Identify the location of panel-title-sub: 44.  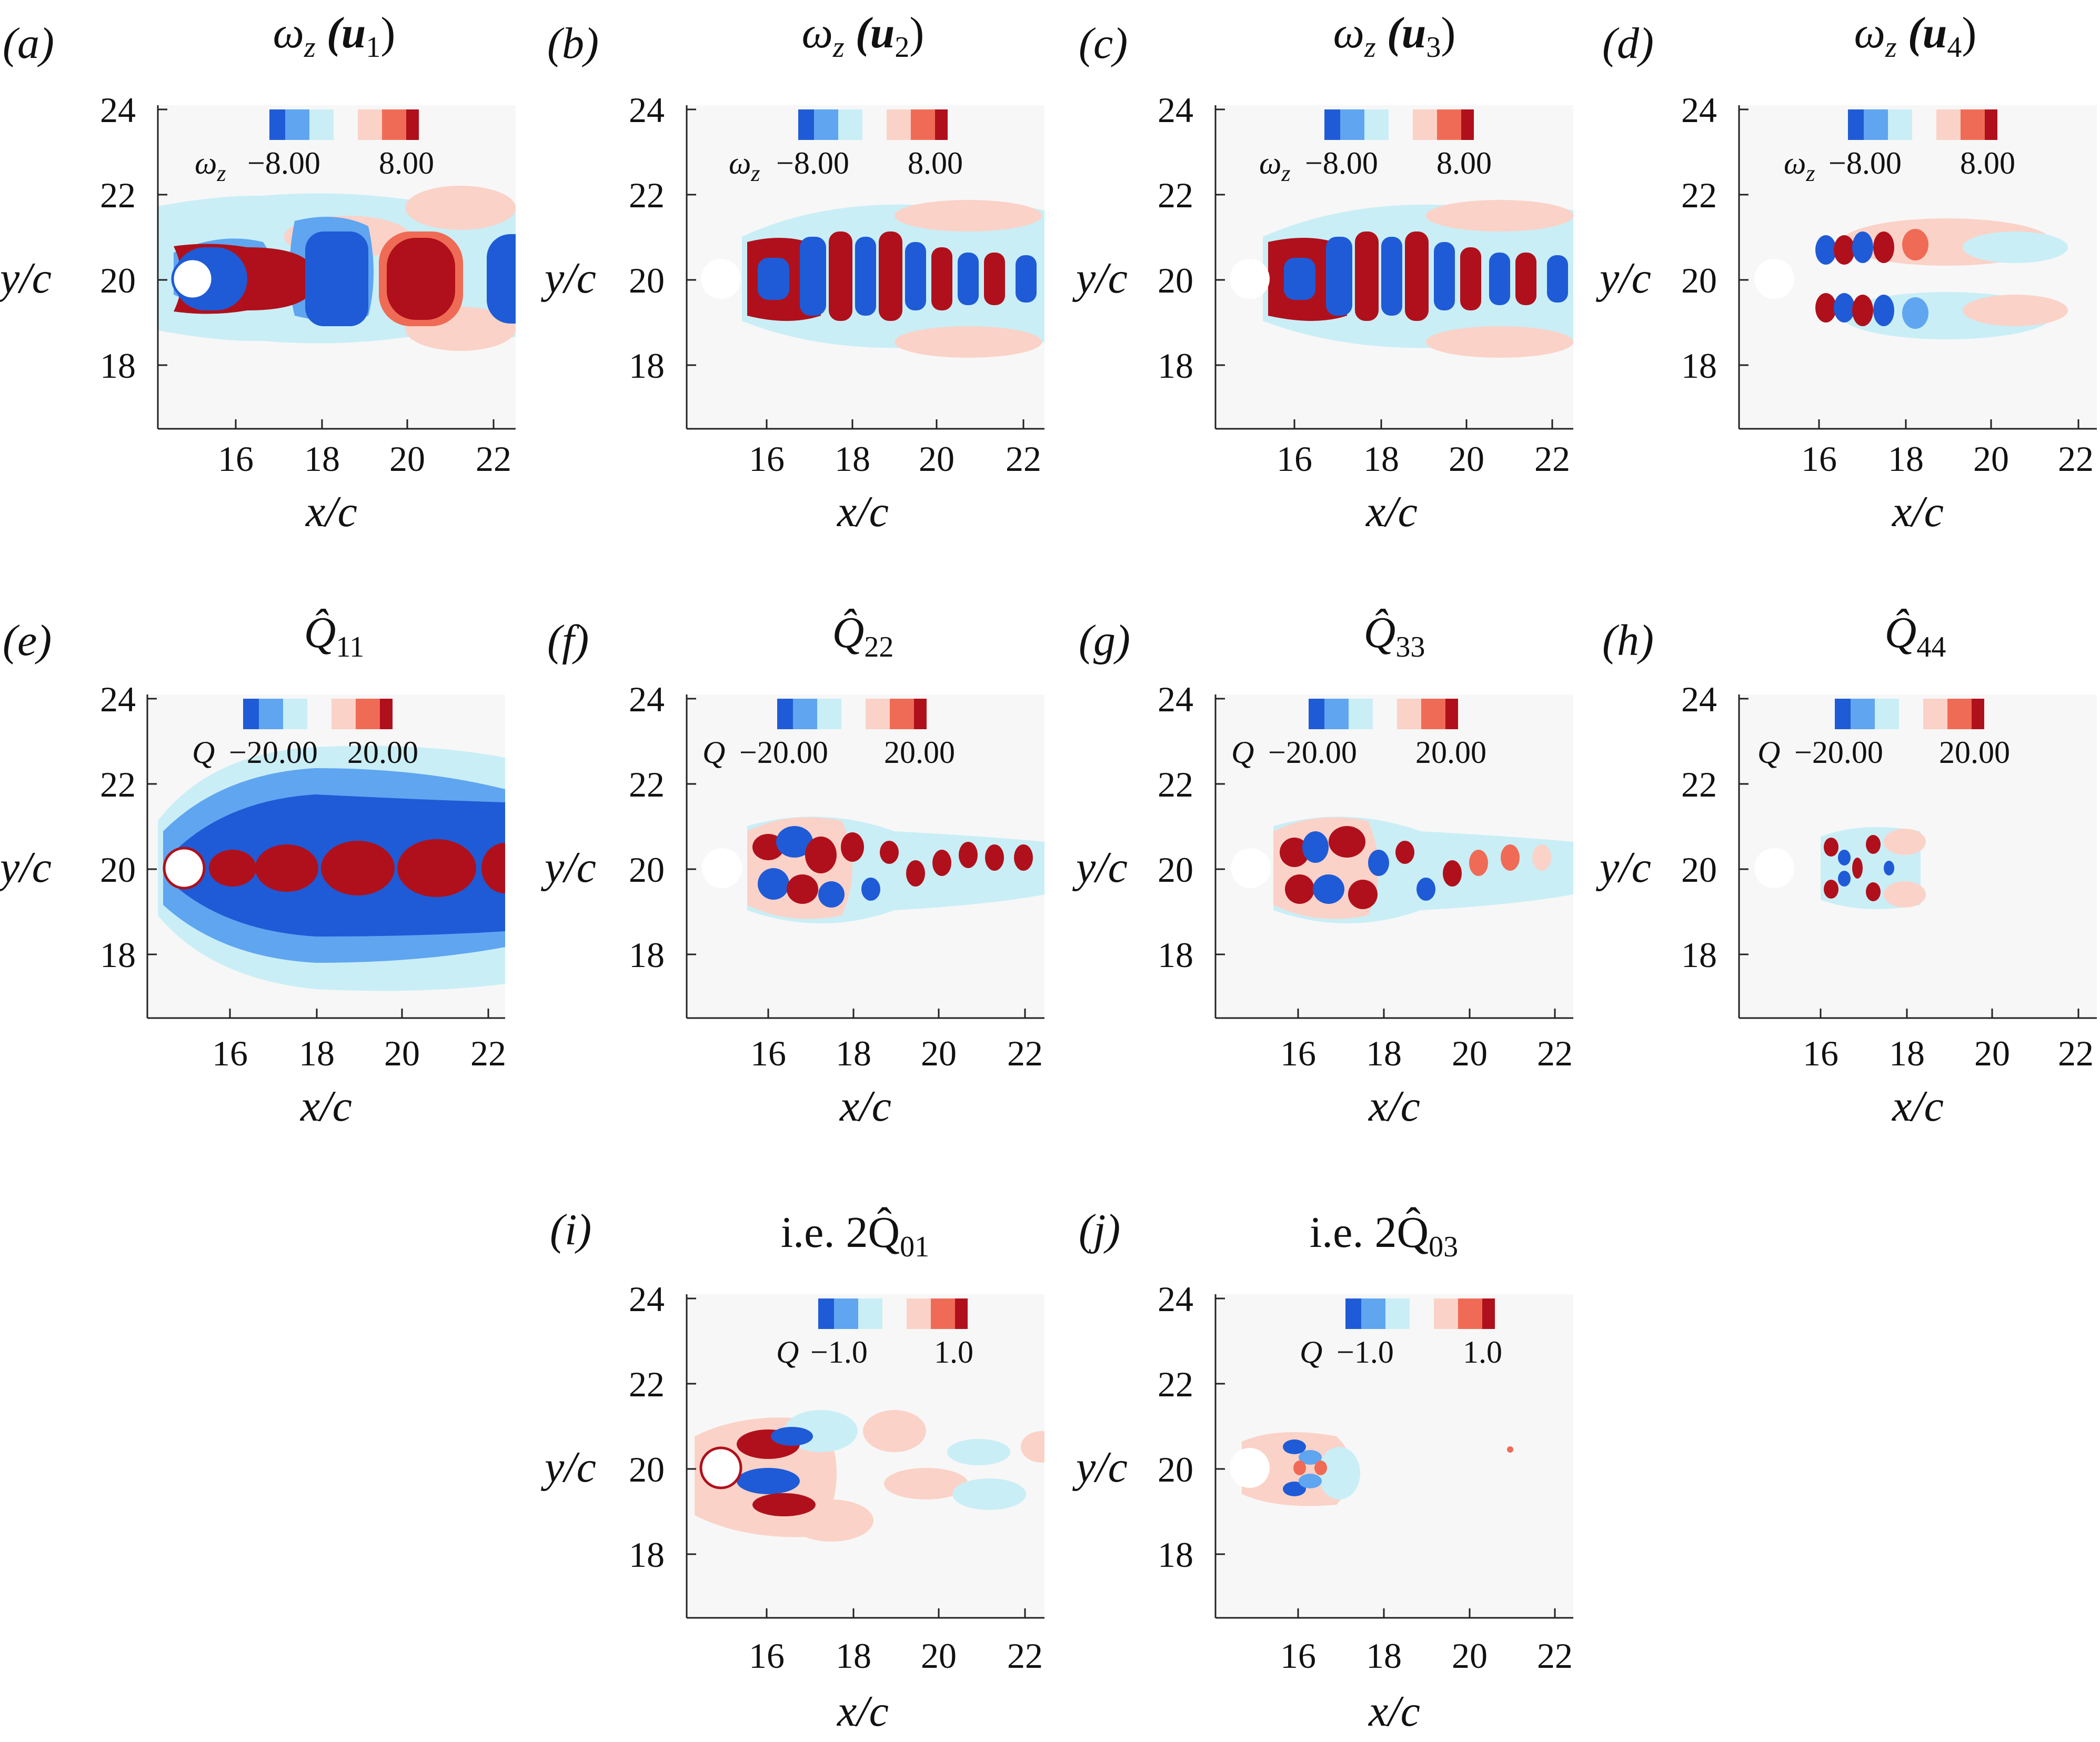
(1931, 647).